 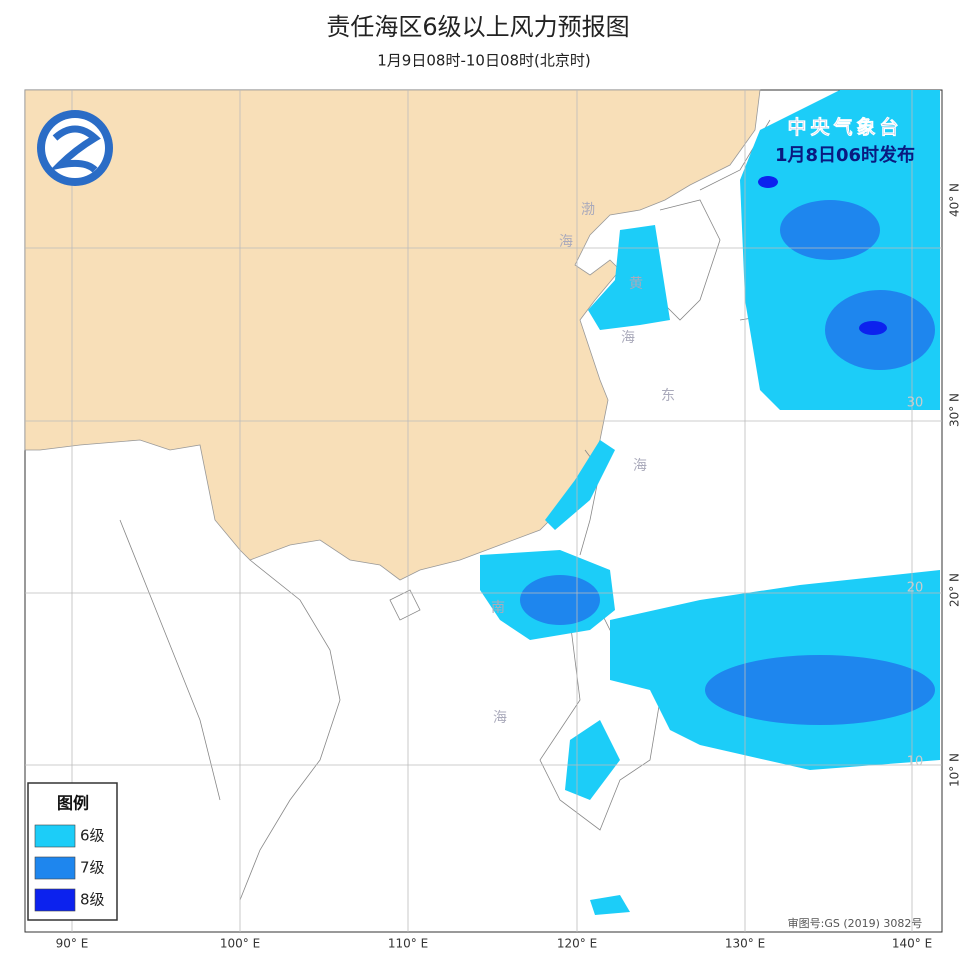 What do you see at coordinates (912, 944) in the screenshot?
I see `longitude-label: 140° E` at bounding box center [912, 944].